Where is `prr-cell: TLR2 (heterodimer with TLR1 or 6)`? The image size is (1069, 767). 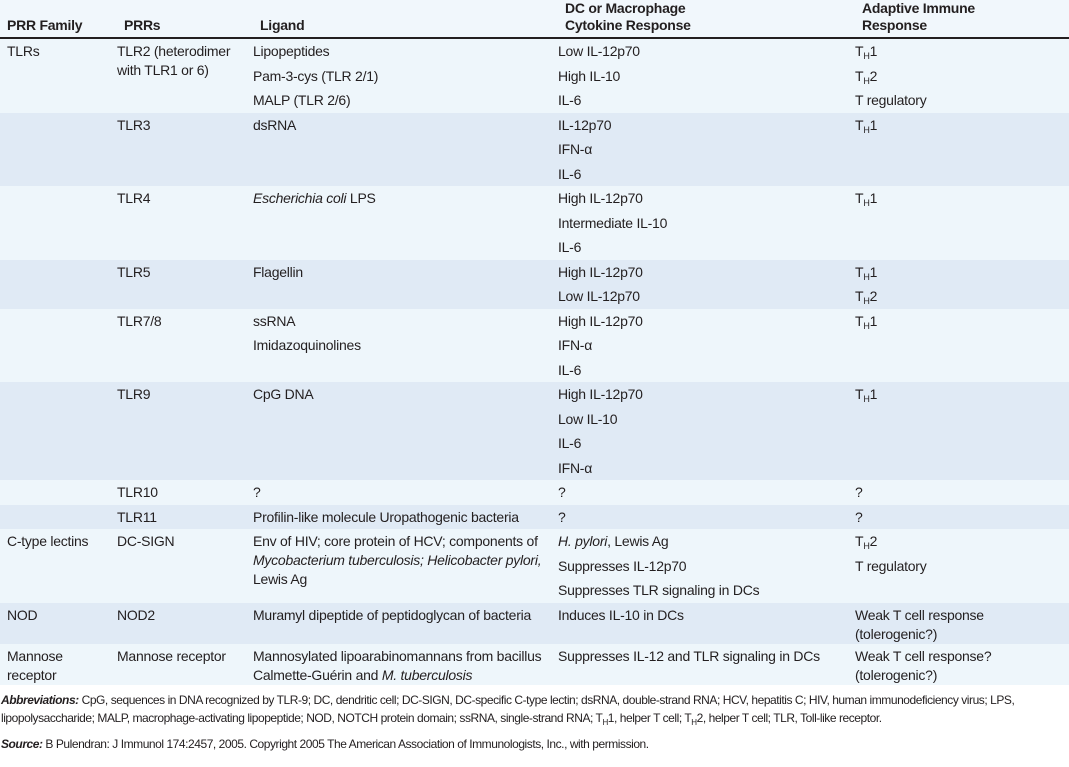 prr-cell: TLR2 (heterodimer with TLR1 or 6) is located at coordinates (174, 60).